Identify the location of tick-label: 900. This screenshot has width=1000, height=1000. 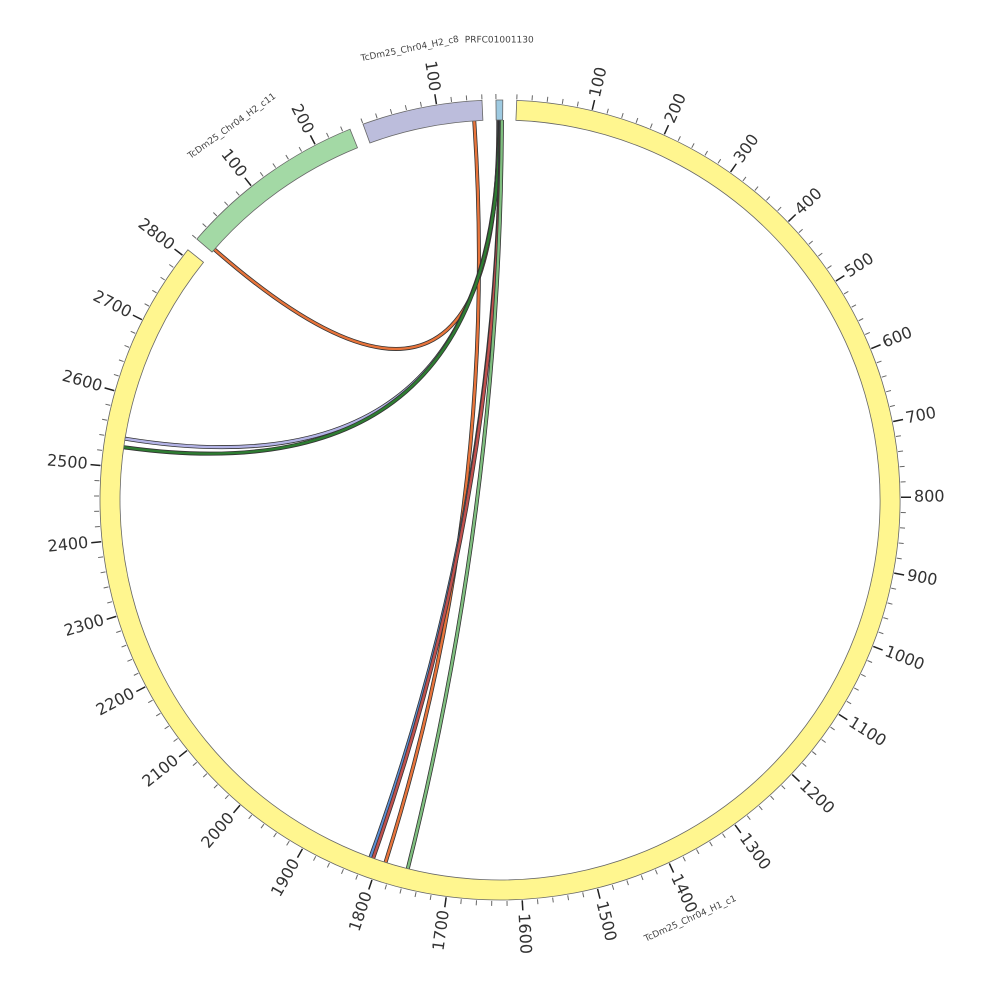
(923, 577).